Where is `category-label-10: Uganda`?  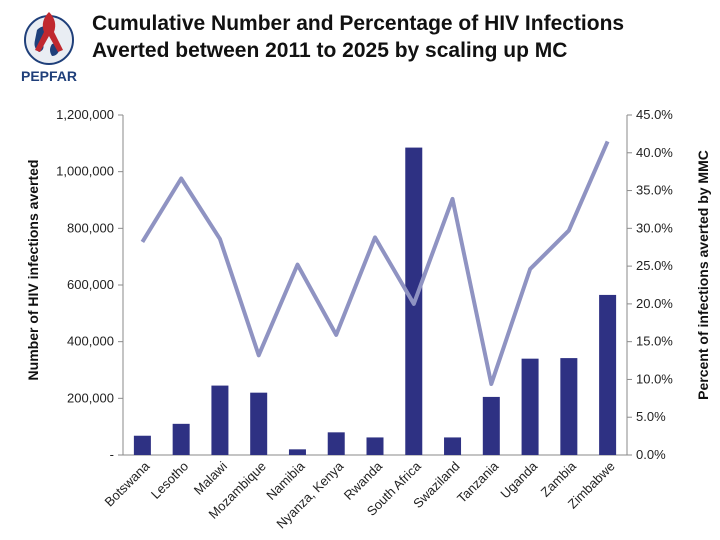 category-label-10: Uganda is located at coordinates (518, 479).